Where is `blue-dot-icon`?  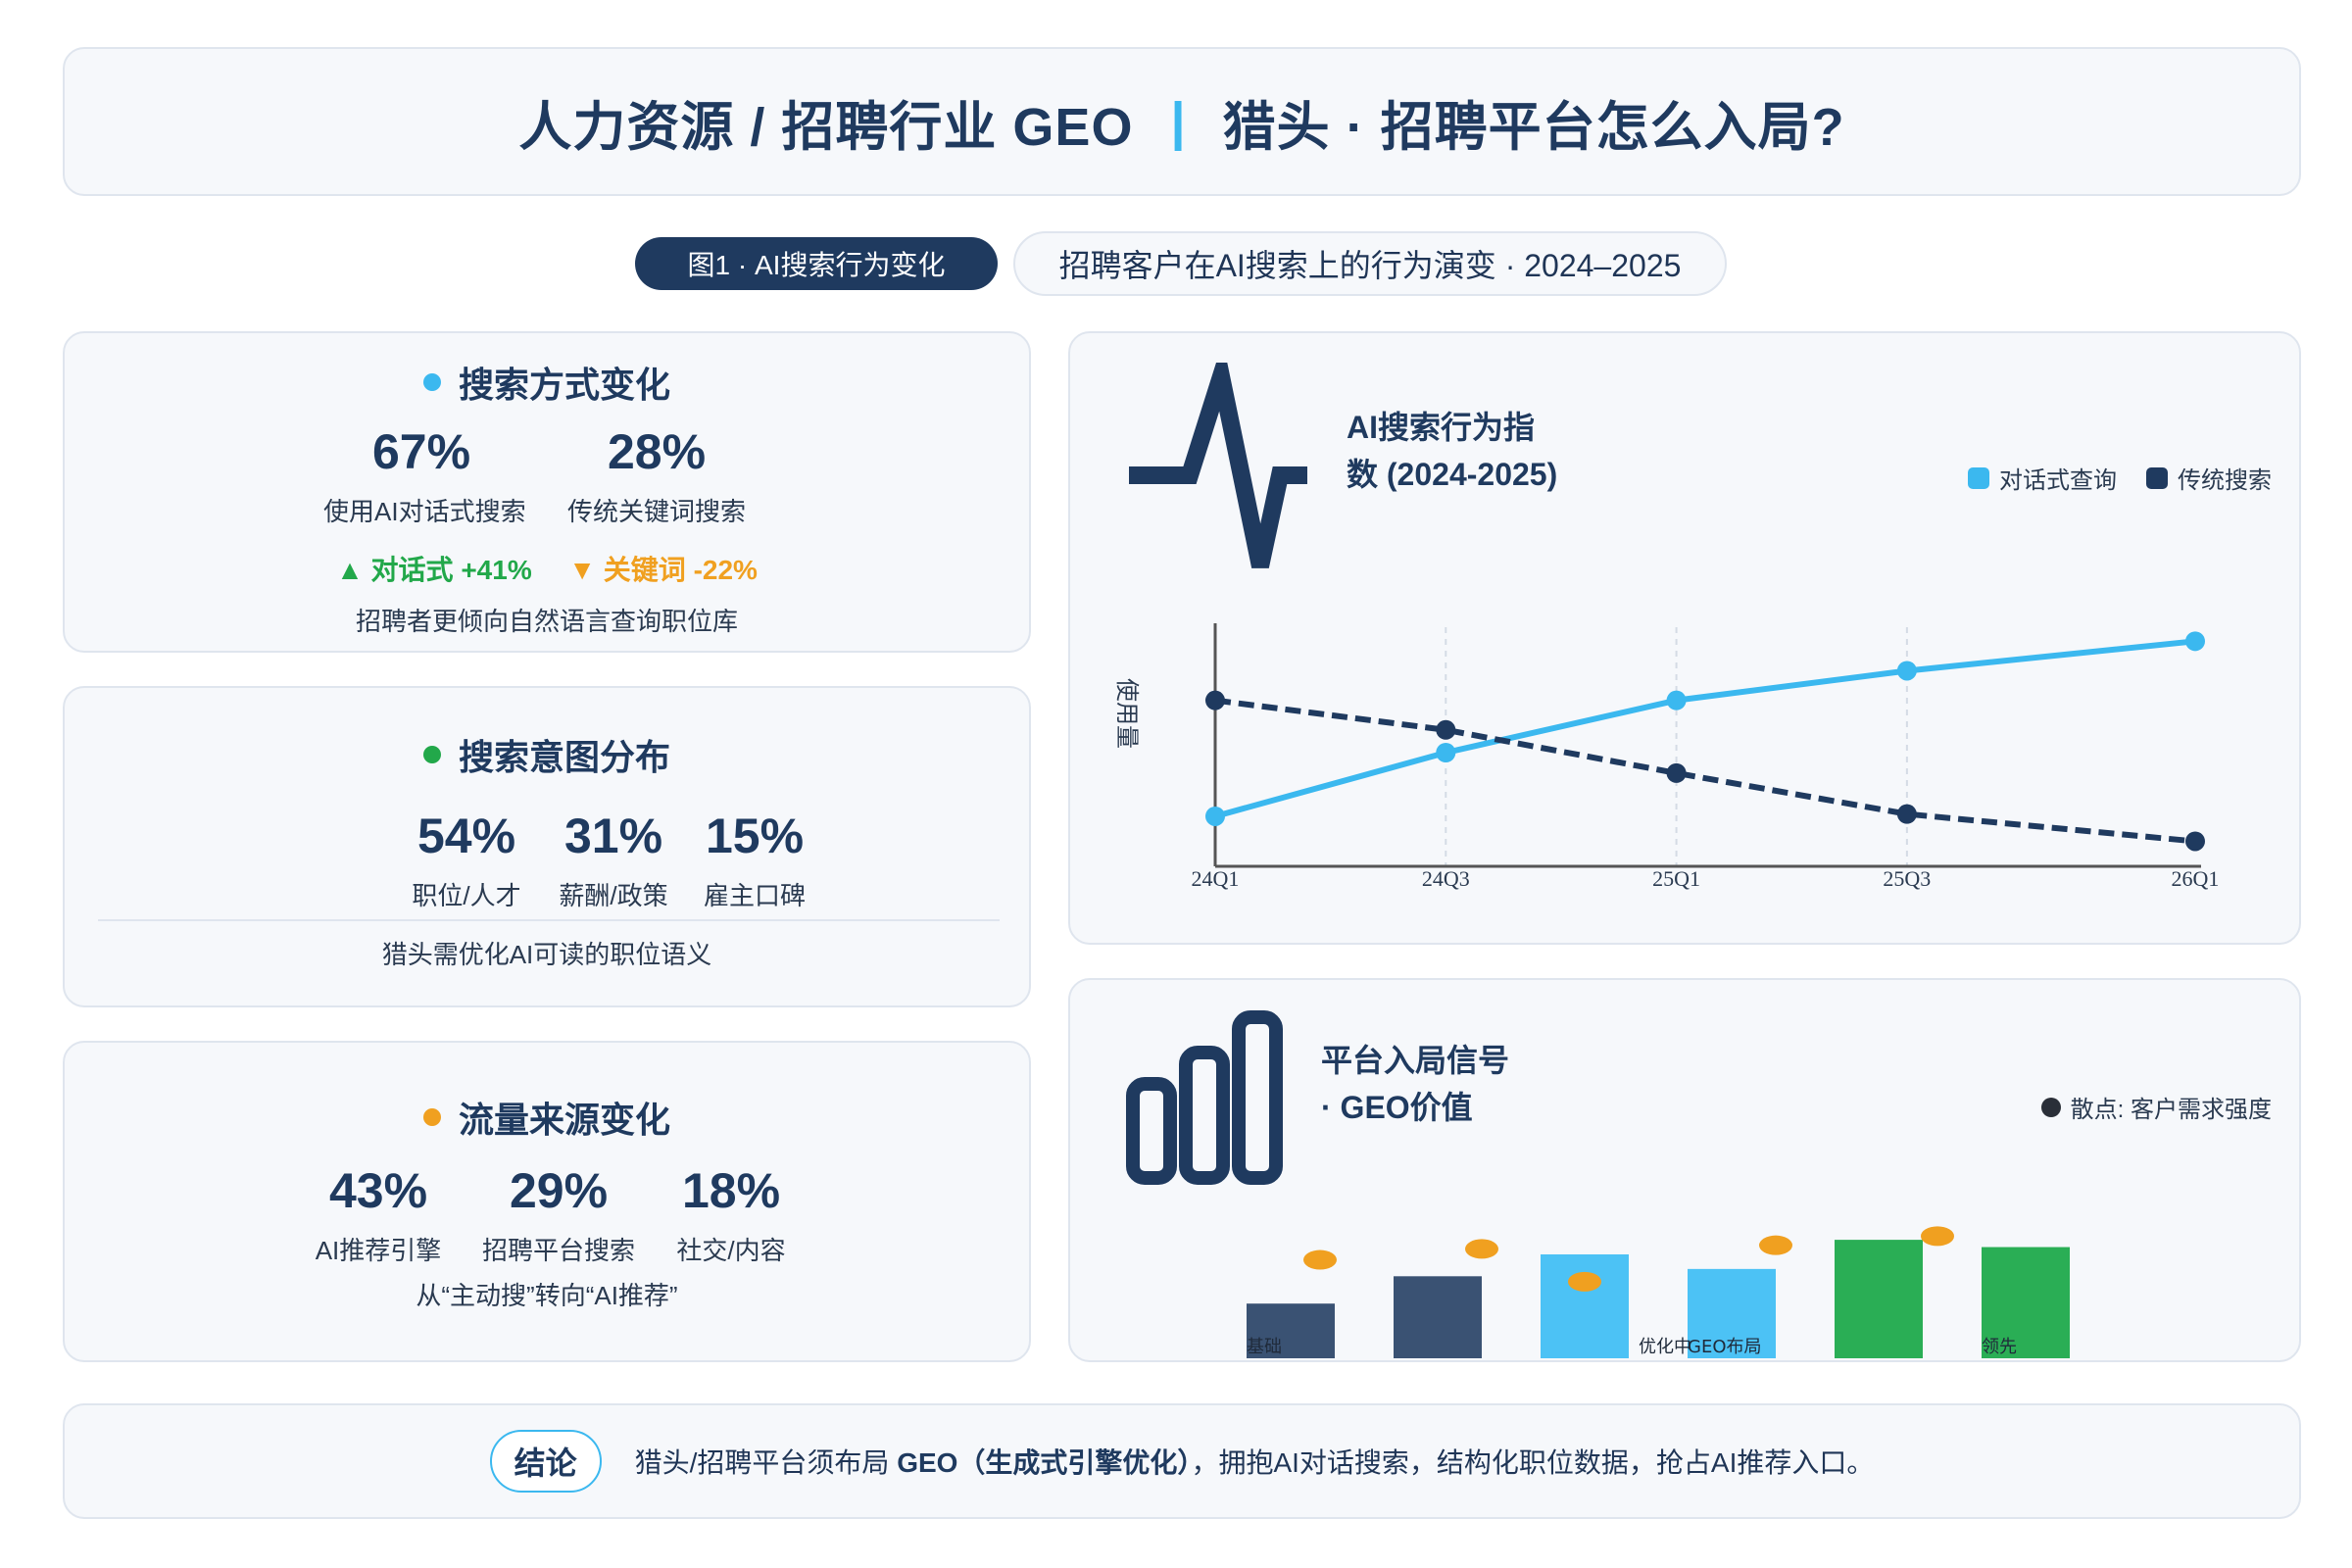
blue-dot-icon is located at coordinates (431, 382).